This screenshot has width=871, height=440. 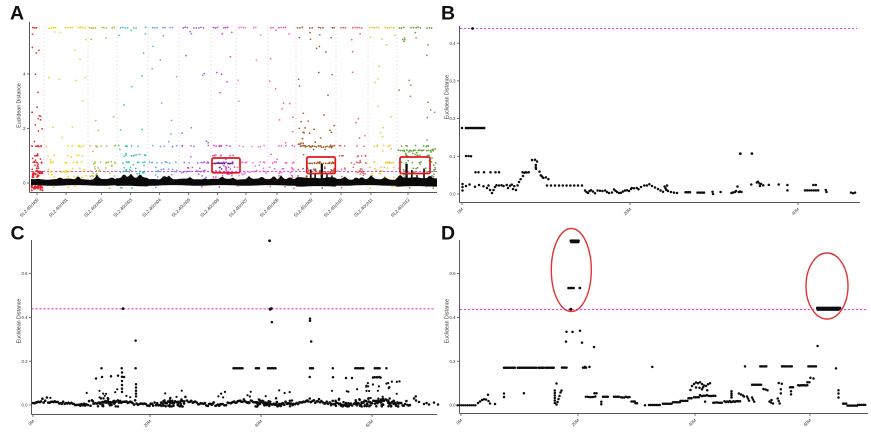 What do you see at coordinates (18, 233) in the screenshot?
I see `svg-text: C` at bounding box center [18, 233].